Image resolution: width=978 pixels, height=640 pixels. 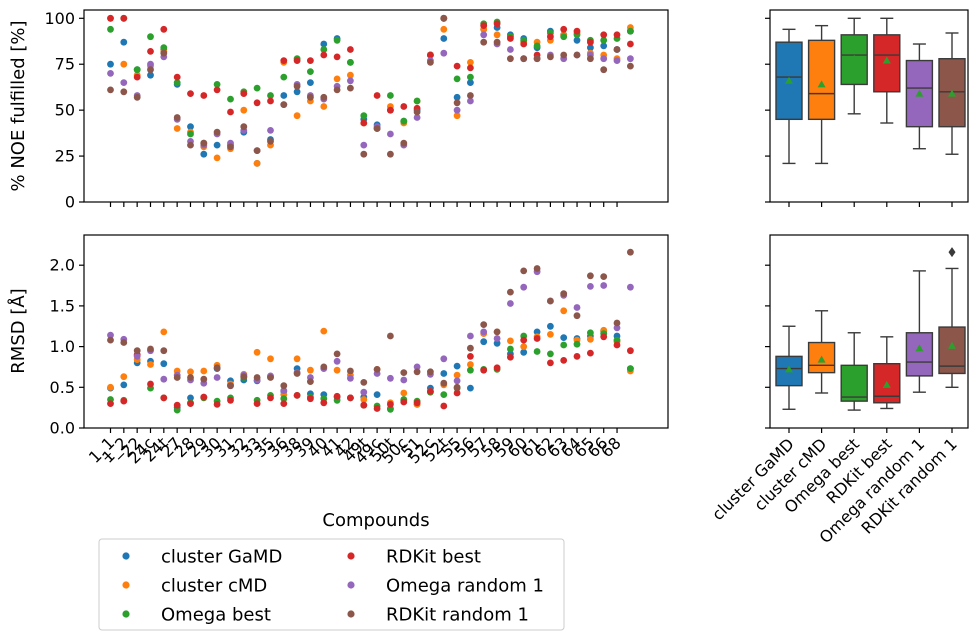 I want to click on legend-item-rdkit-random-1: RDKit random 1, so click(x=438, y=615).